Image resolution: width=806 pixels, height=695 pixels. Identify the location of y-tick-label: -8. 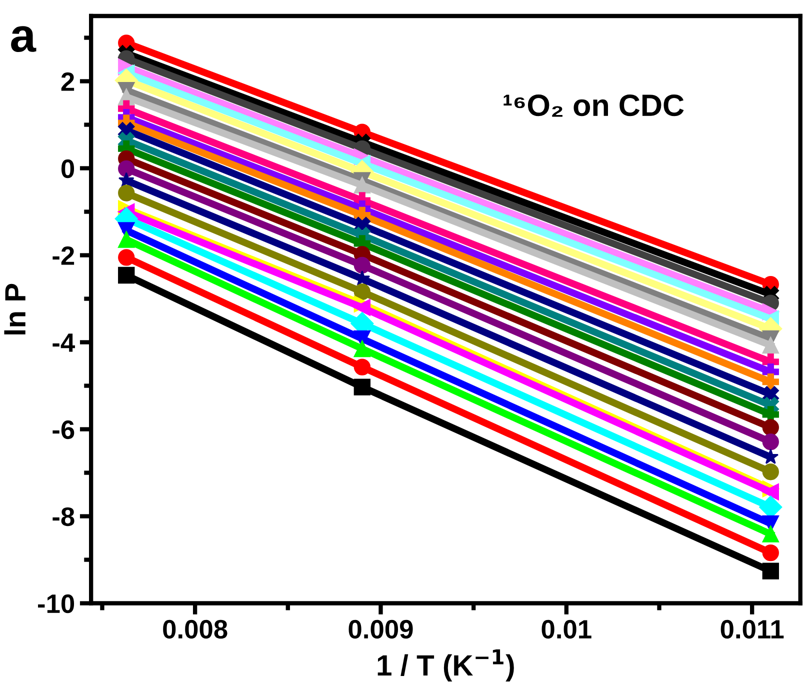
(63, 516).